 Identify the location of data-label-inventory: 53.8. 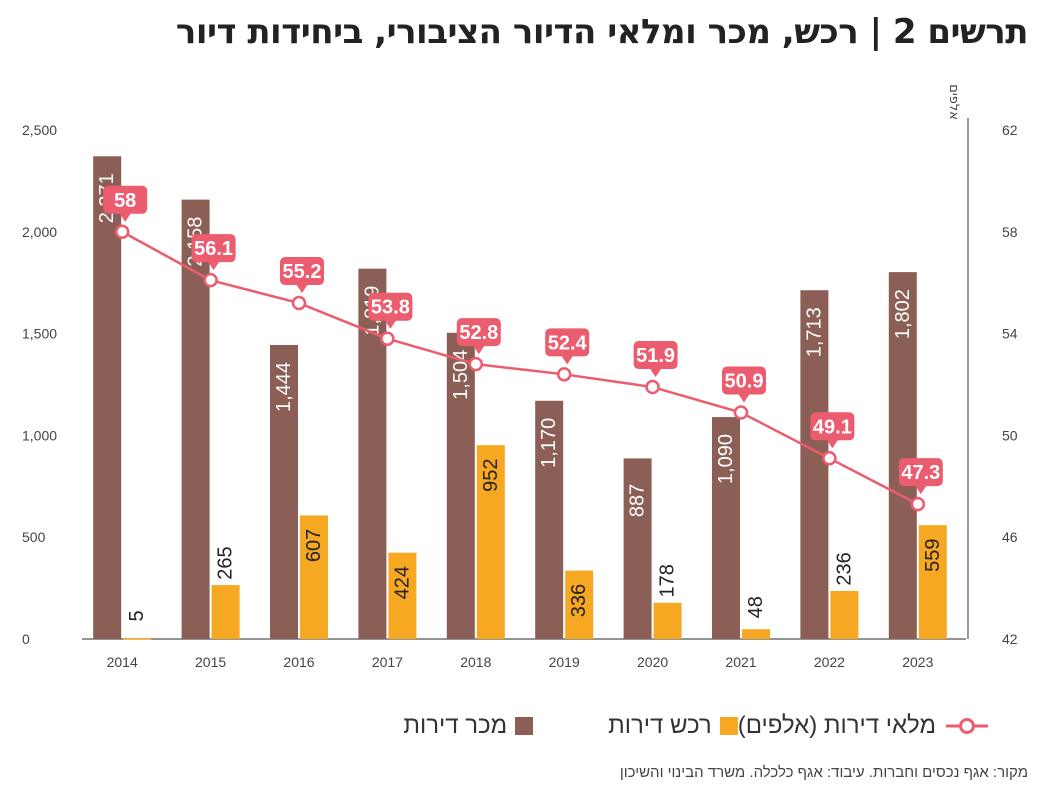
(390, 308).